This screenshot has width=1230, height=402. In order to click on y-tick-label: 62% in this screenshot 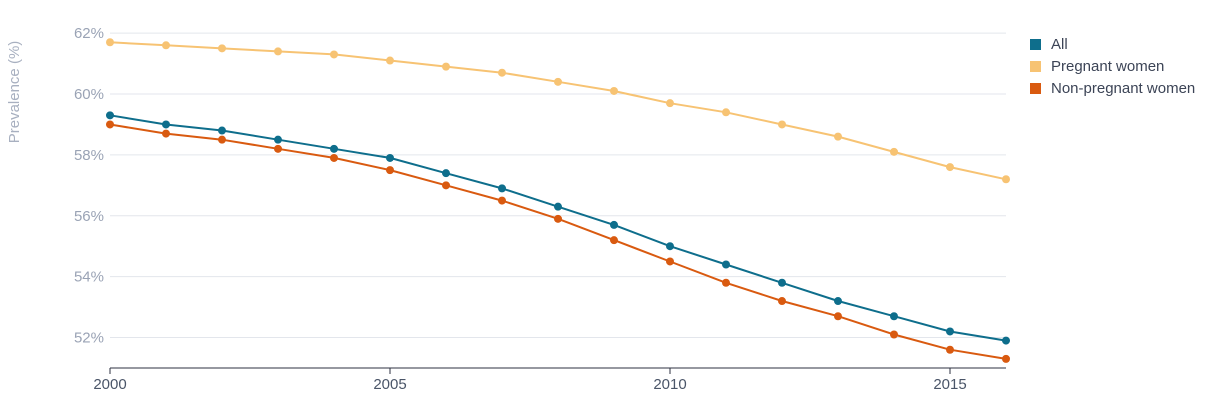, I will do `click(89, 33)`.